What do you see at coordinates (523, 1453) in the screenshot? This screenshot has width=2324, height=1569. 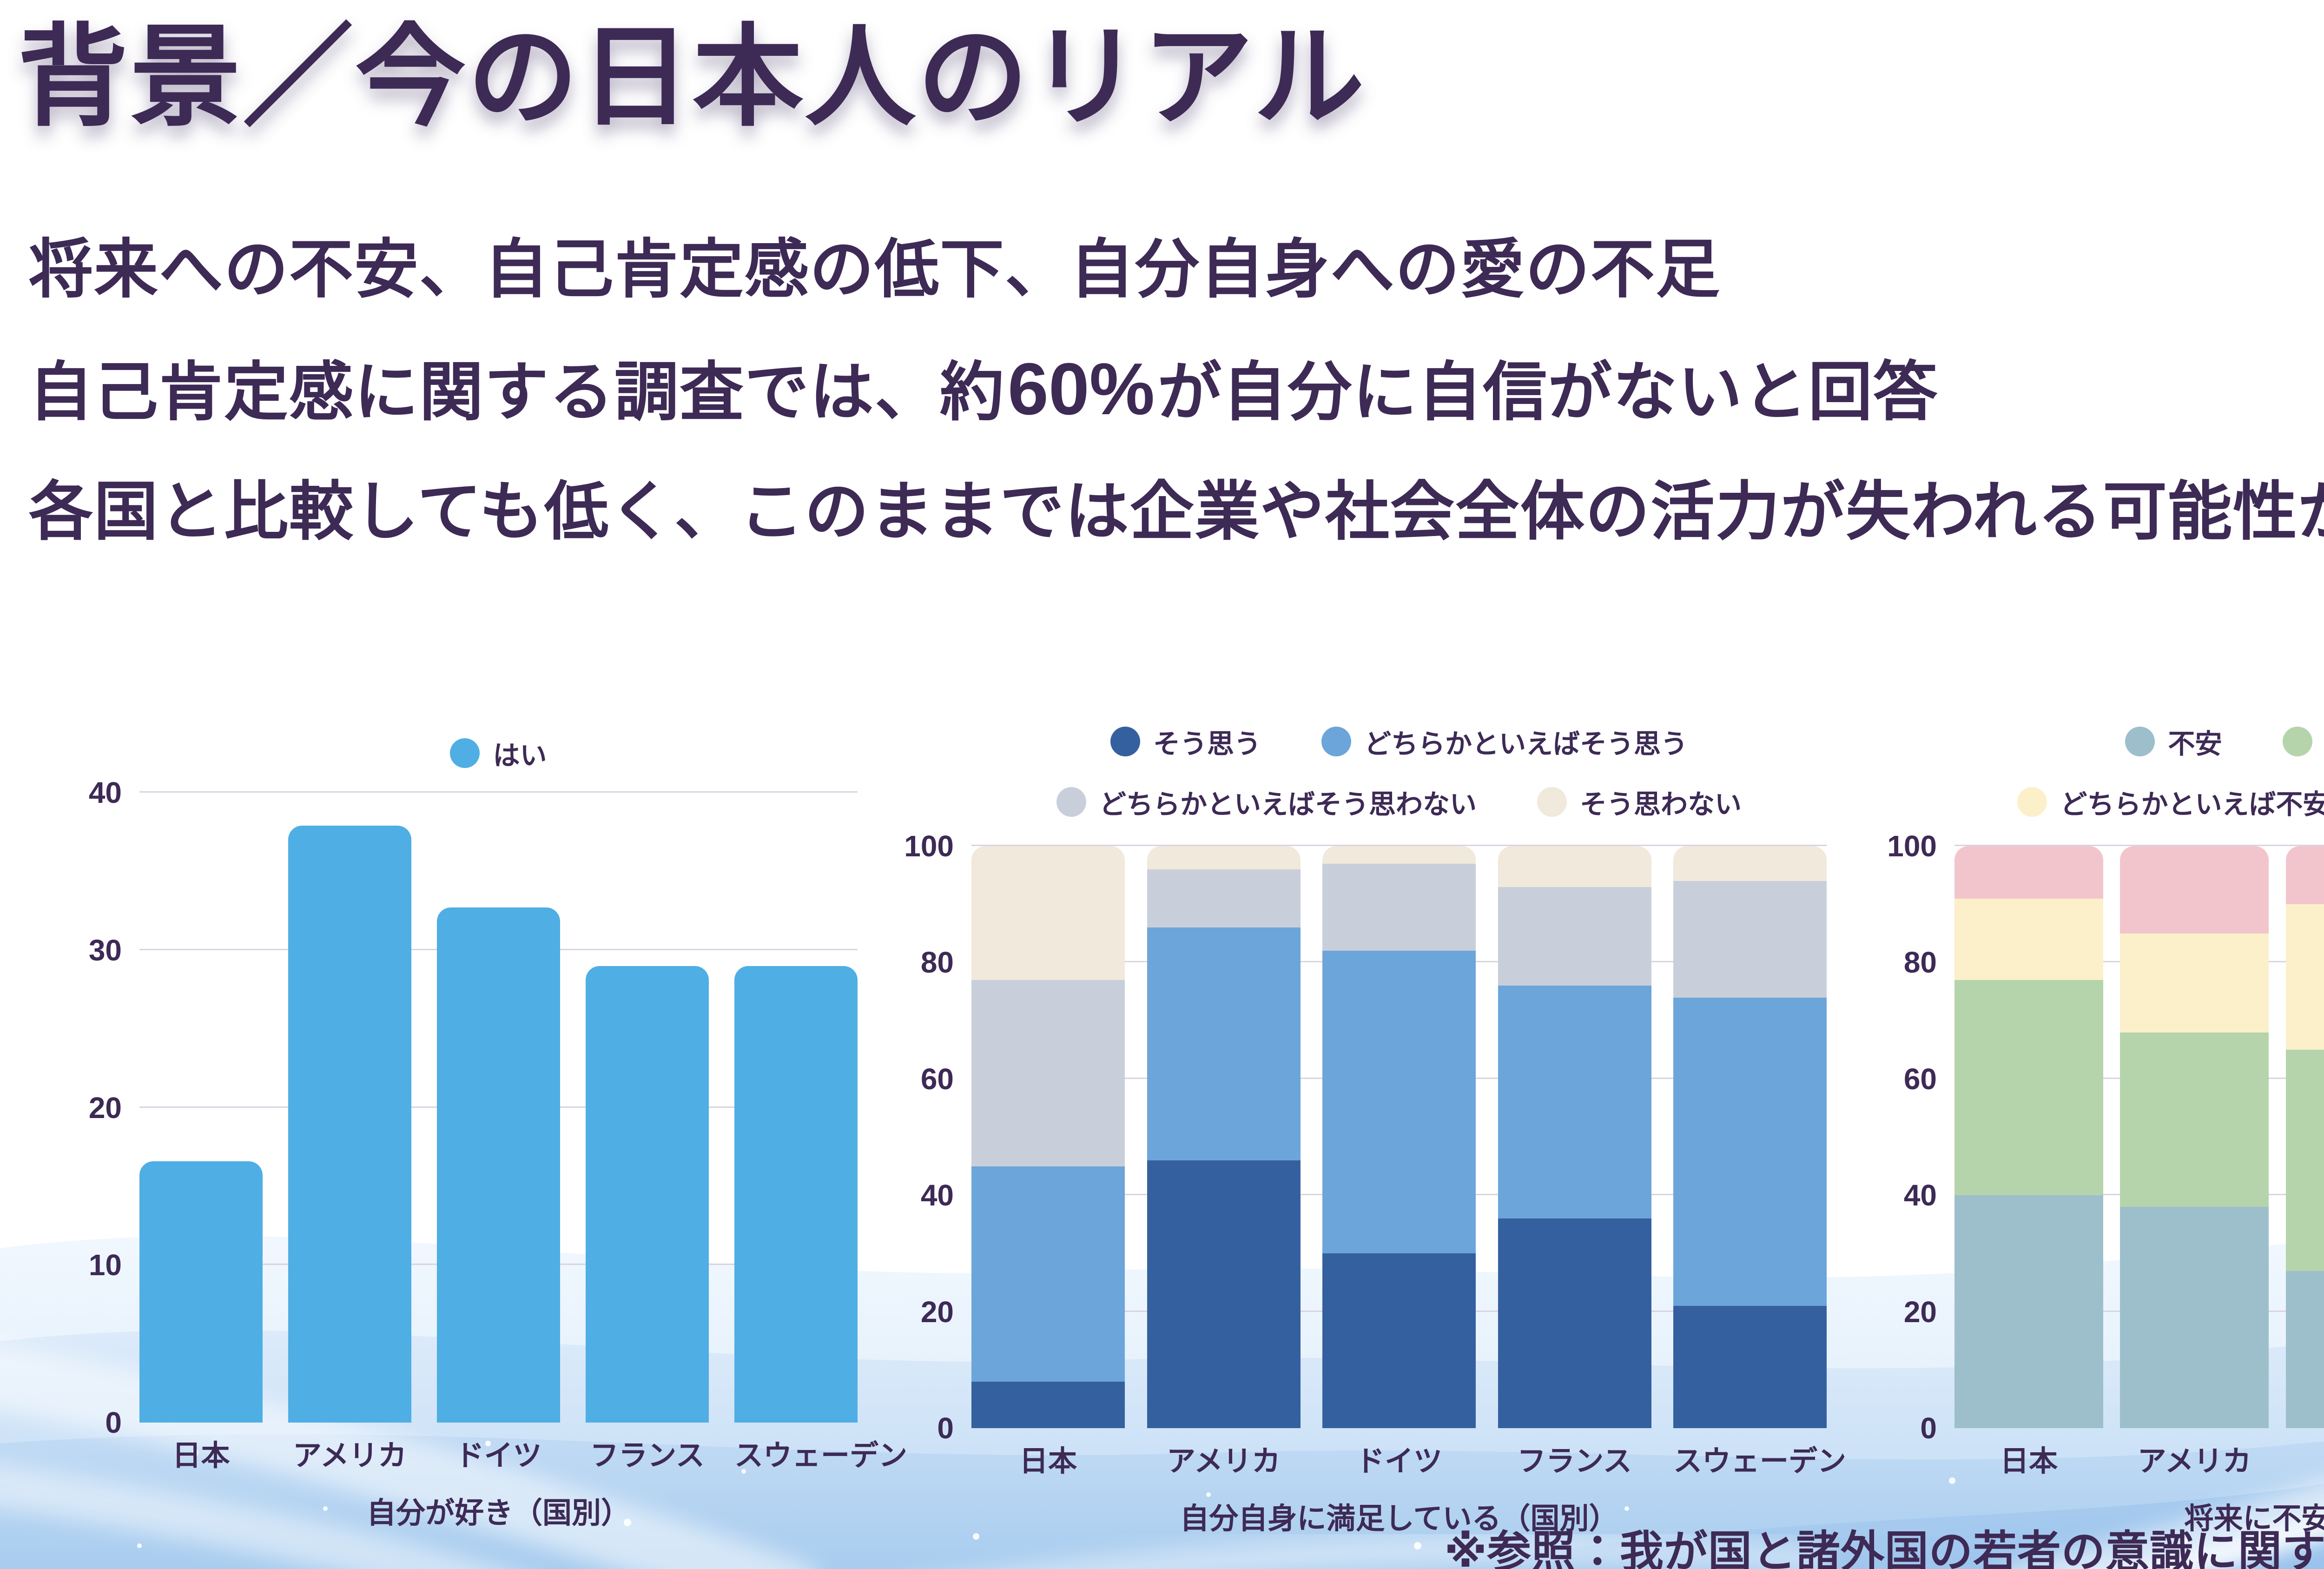 I see `x-axis-labels: 日本アメリカドイツフランススウェーデン` at bounding box center [523, 1453].